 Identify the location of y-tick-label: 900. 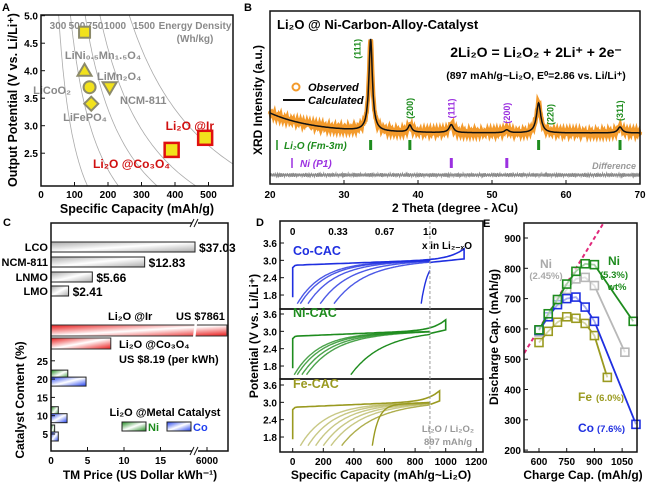
(512, 239).